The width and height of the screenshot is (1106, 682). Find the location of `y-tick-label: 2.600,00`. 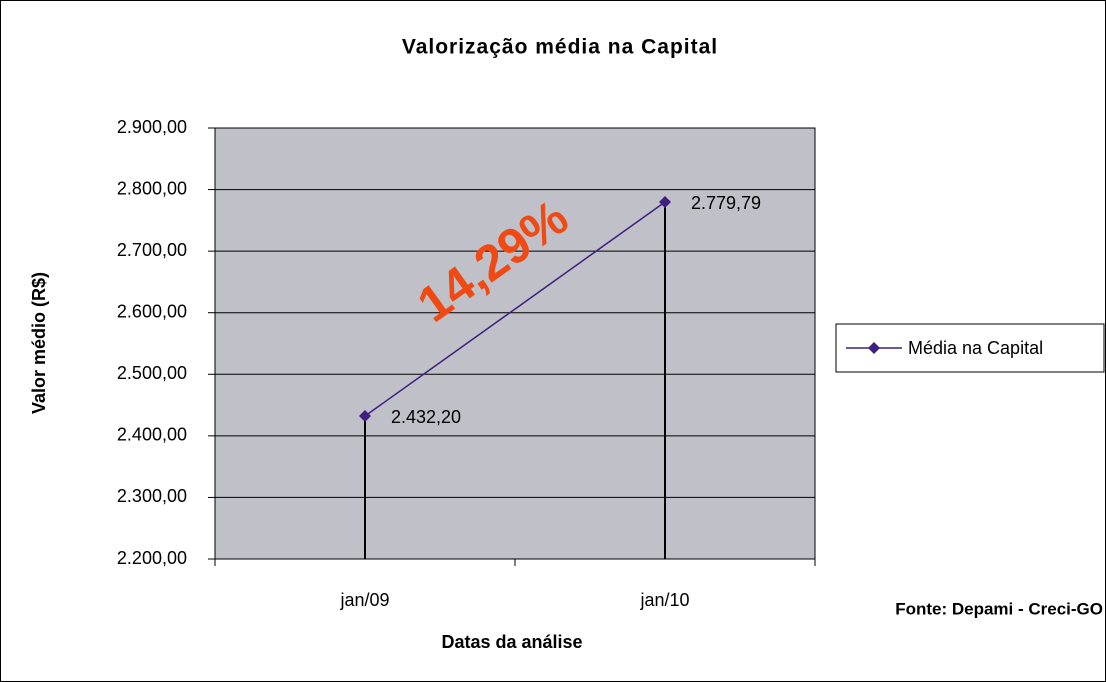

y-tick-label: 2.600,00 is located at coordinates (152, 311).